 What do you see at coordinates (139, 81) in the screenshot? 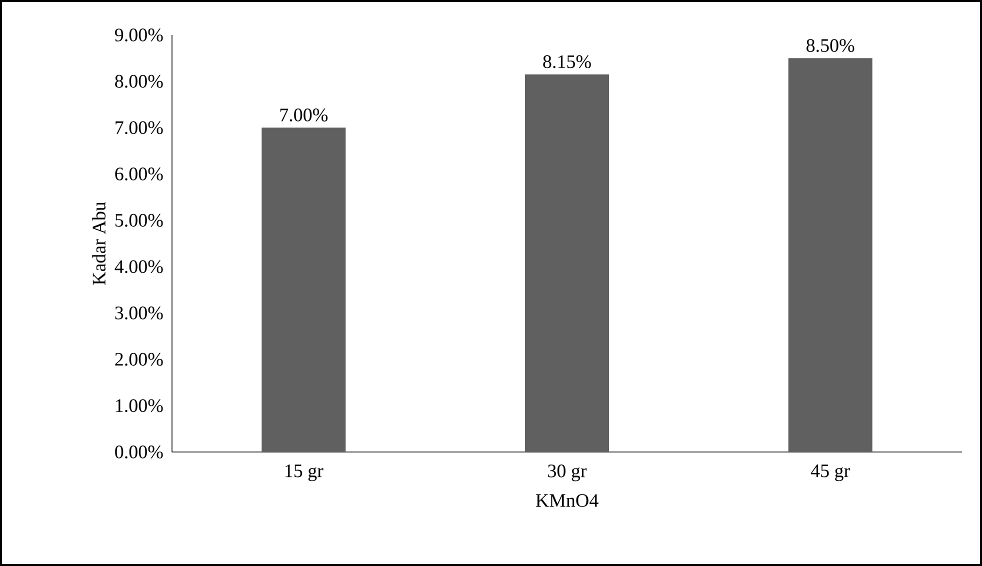
I see `y-tick-label: 8.00%` at bounding box center [139, 81].